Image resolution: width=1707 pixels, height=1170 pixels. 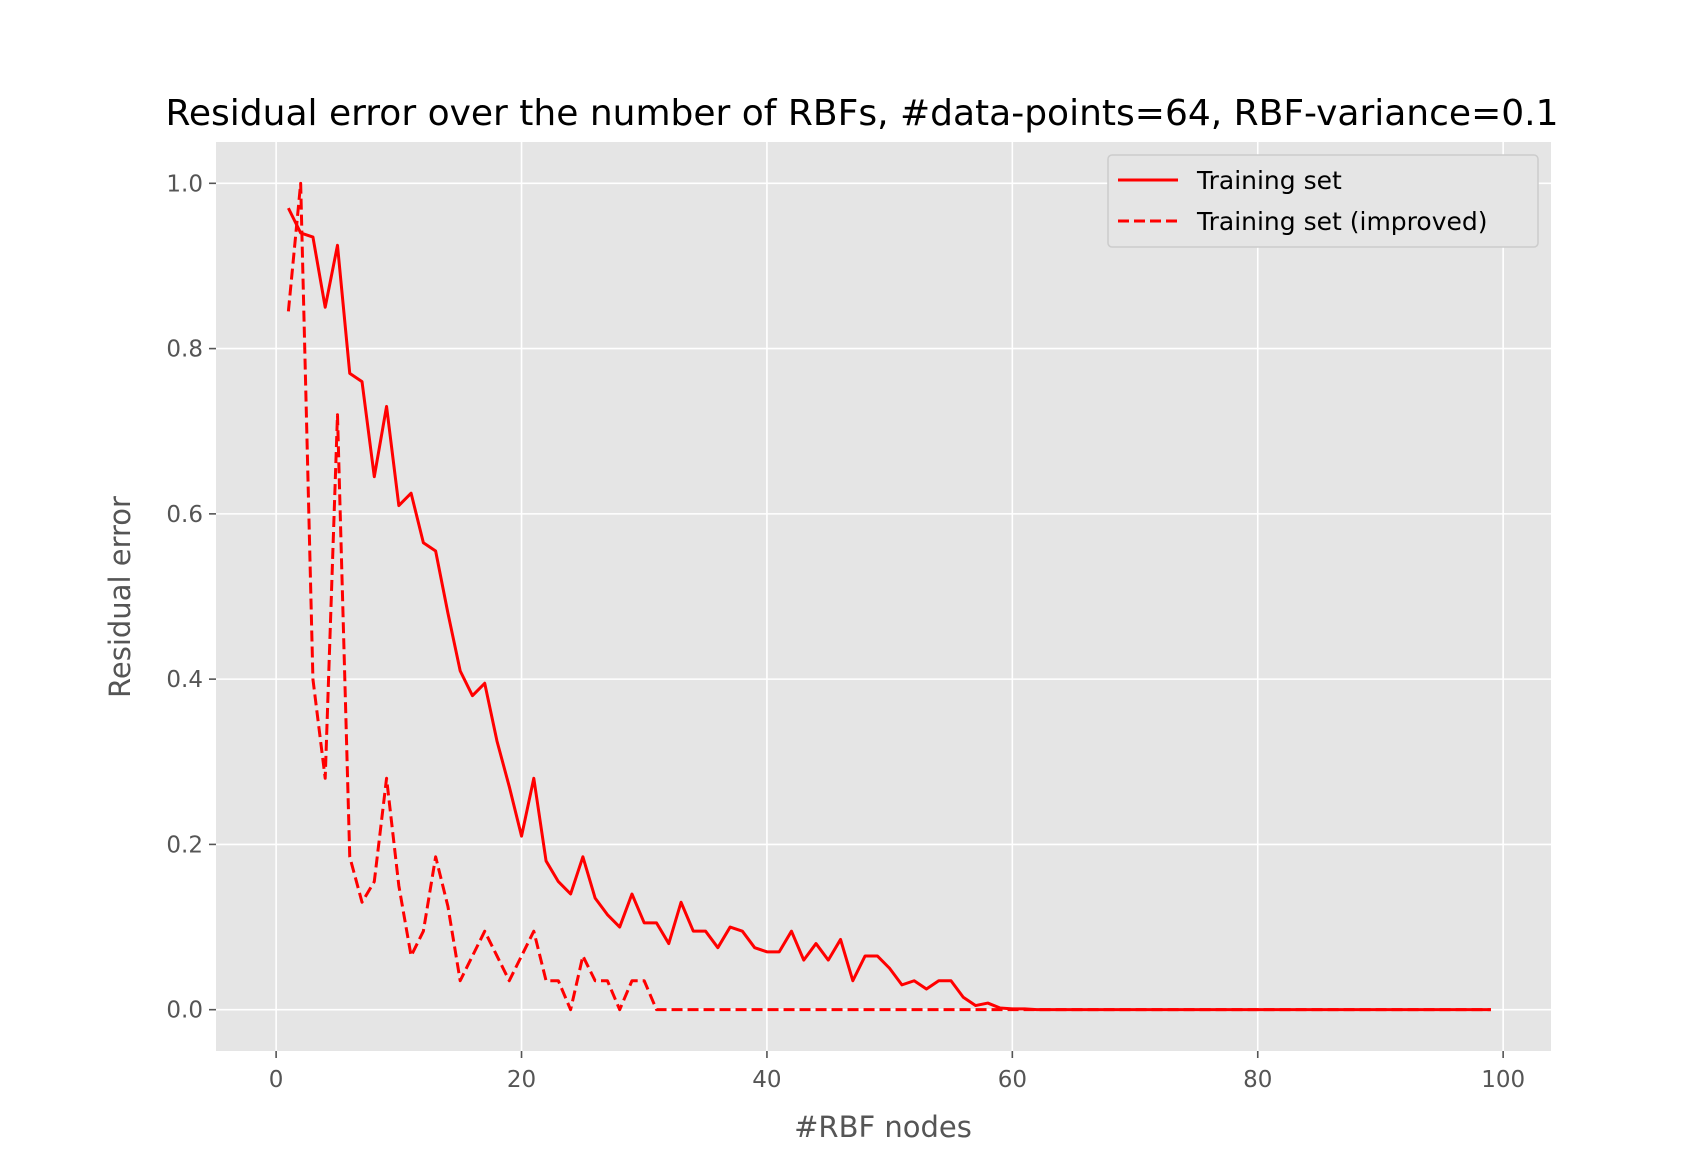 I want to click on x-tick-label: 0, so click(x=276, y=1080).